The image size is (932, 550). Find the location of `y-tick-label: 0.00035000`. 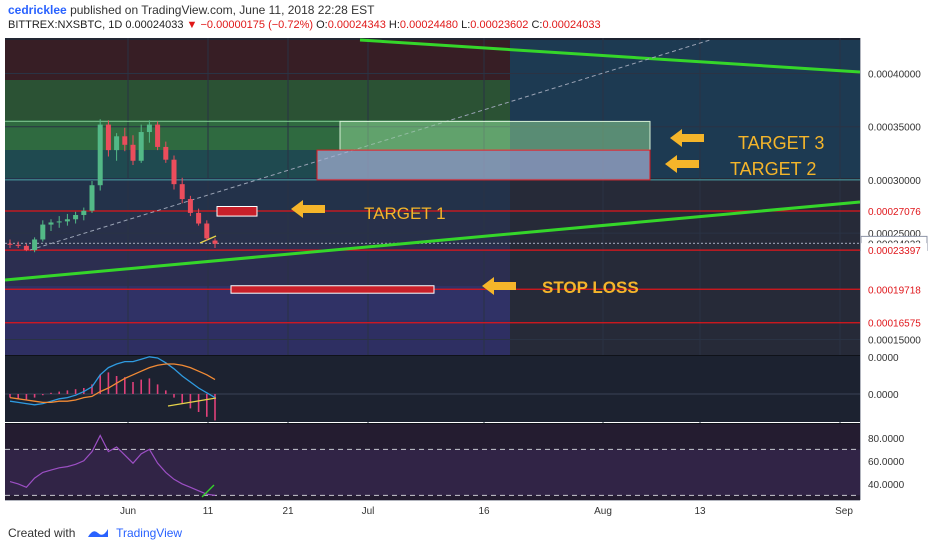

y-tick-label: 0.00035000 is located at coordinates (894, 128).